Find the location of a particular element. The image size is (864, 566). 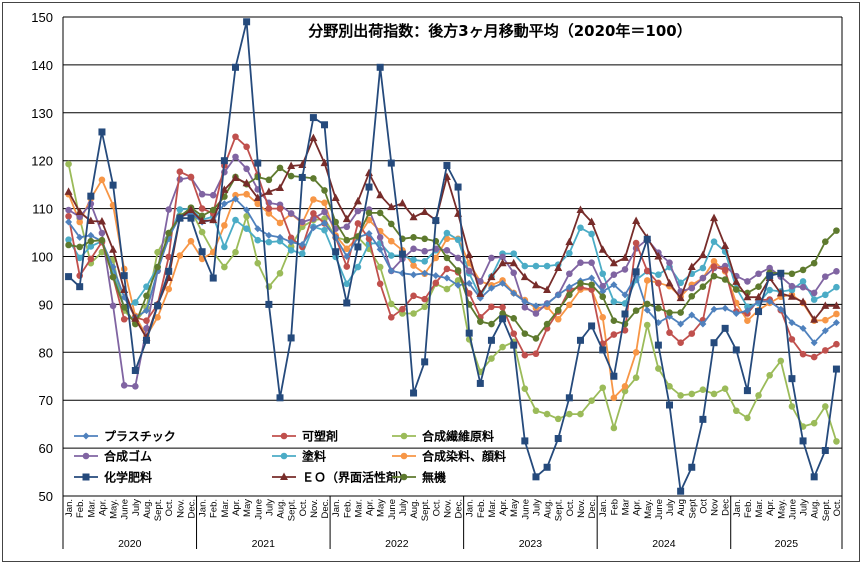

legend-item: 合成染料、顔料 is located at coordinates (449, 456).